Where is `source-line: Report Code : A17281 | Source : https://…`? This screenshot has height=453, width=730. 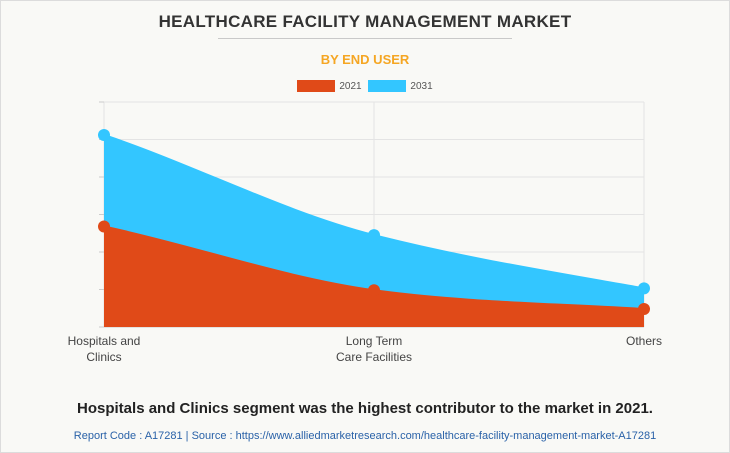
source-line: Report Code : A17281 | Source : https://… is located at coordinates (365, 436).